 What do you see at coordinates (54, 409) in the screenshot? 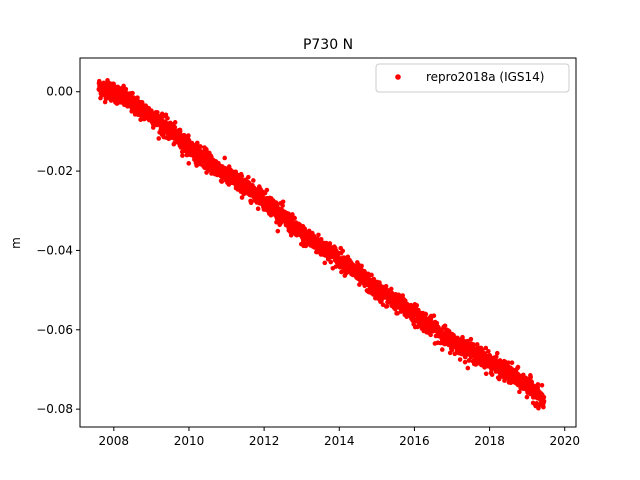
I see `y-tick-label: −0.08` at bounding box center [54, 409].